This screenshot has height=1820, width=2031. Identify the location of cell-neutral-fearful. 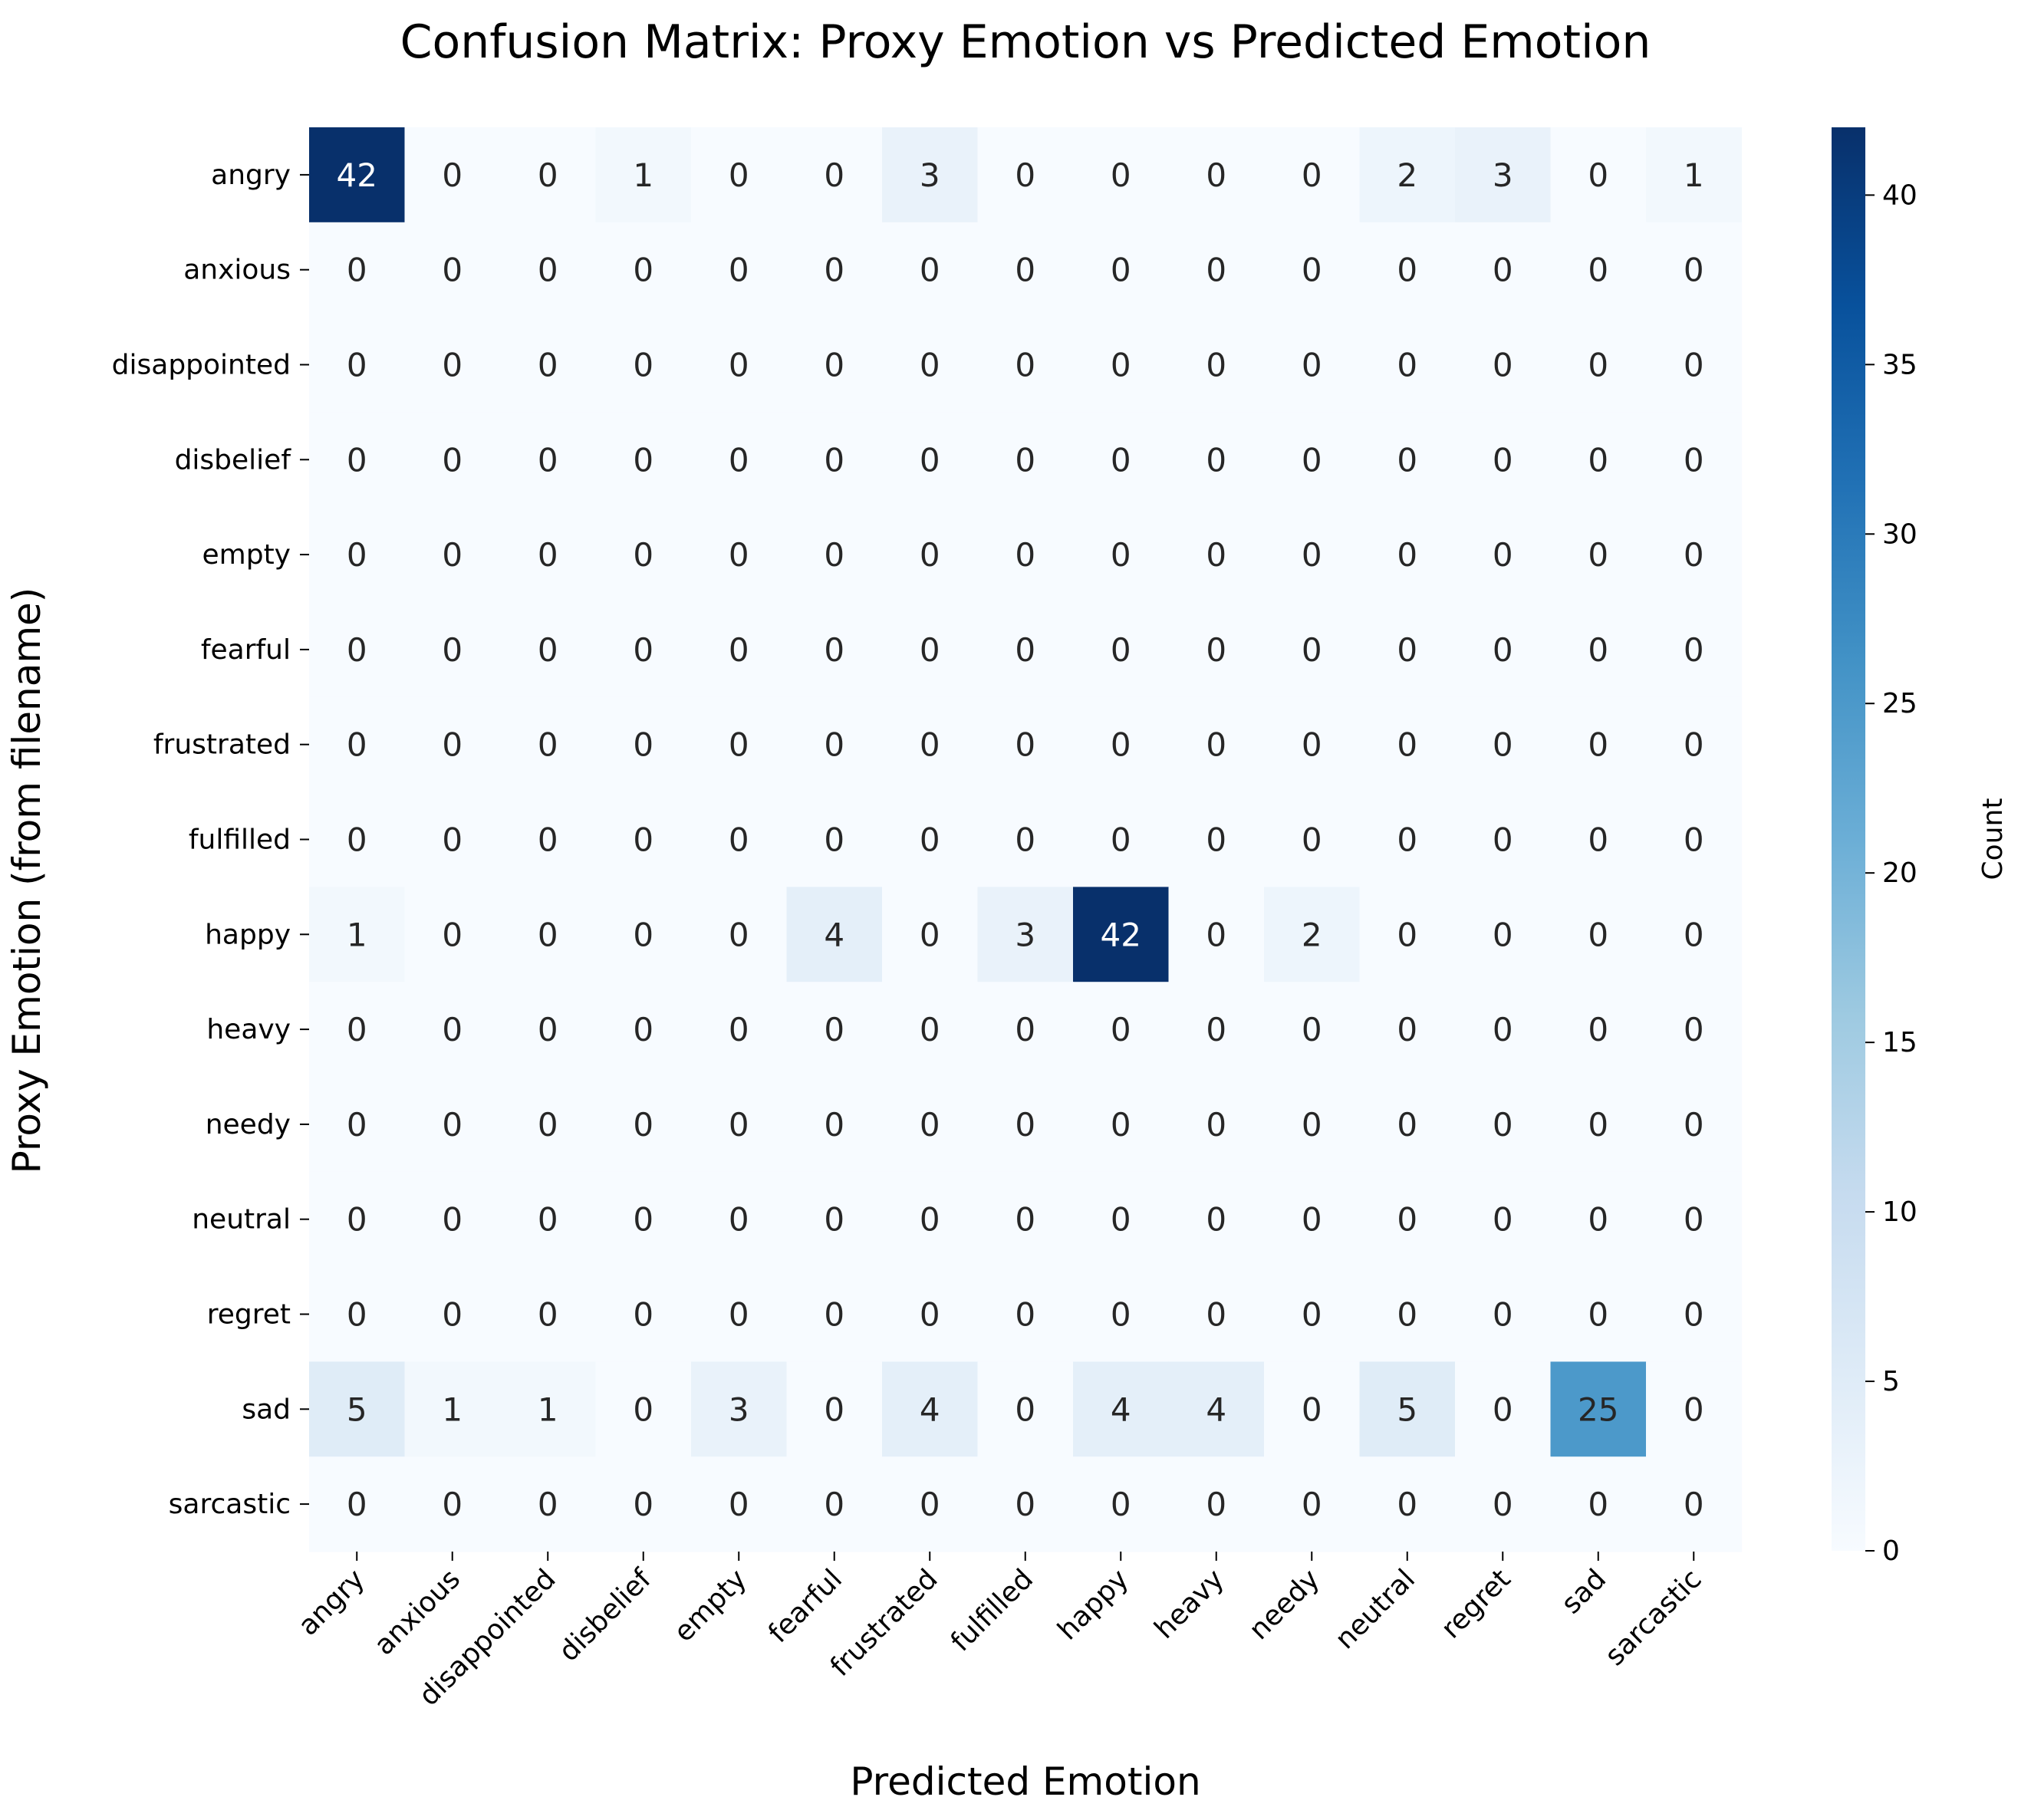
(835, 1220).